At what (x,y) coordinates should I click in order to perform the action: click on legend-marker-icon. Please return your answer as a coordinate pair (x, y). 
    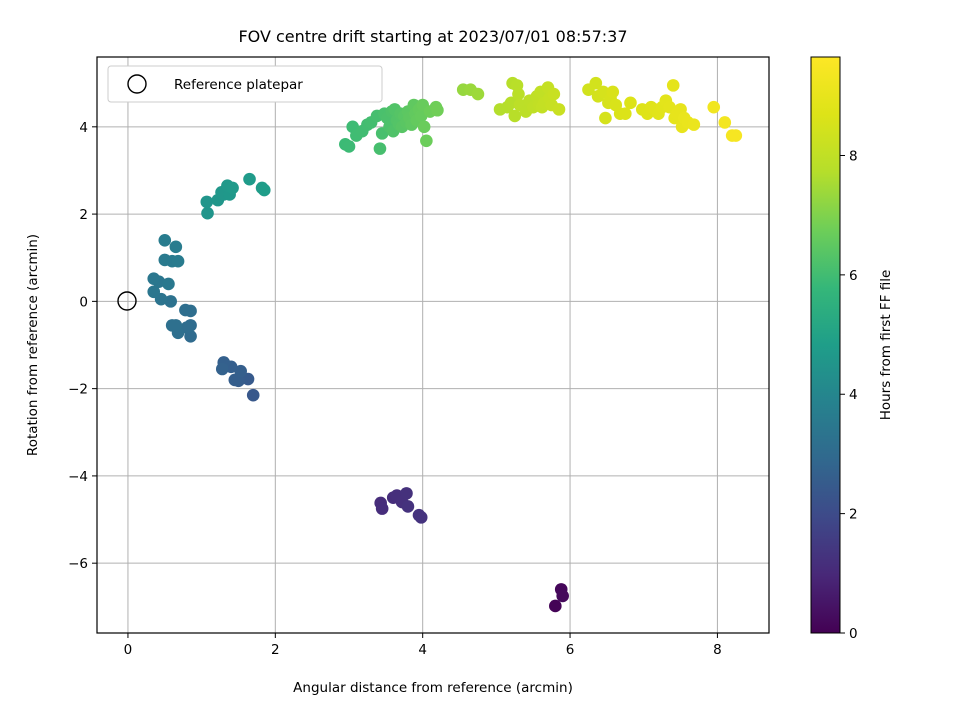
    Looking at the image, I should click on (137, 84).